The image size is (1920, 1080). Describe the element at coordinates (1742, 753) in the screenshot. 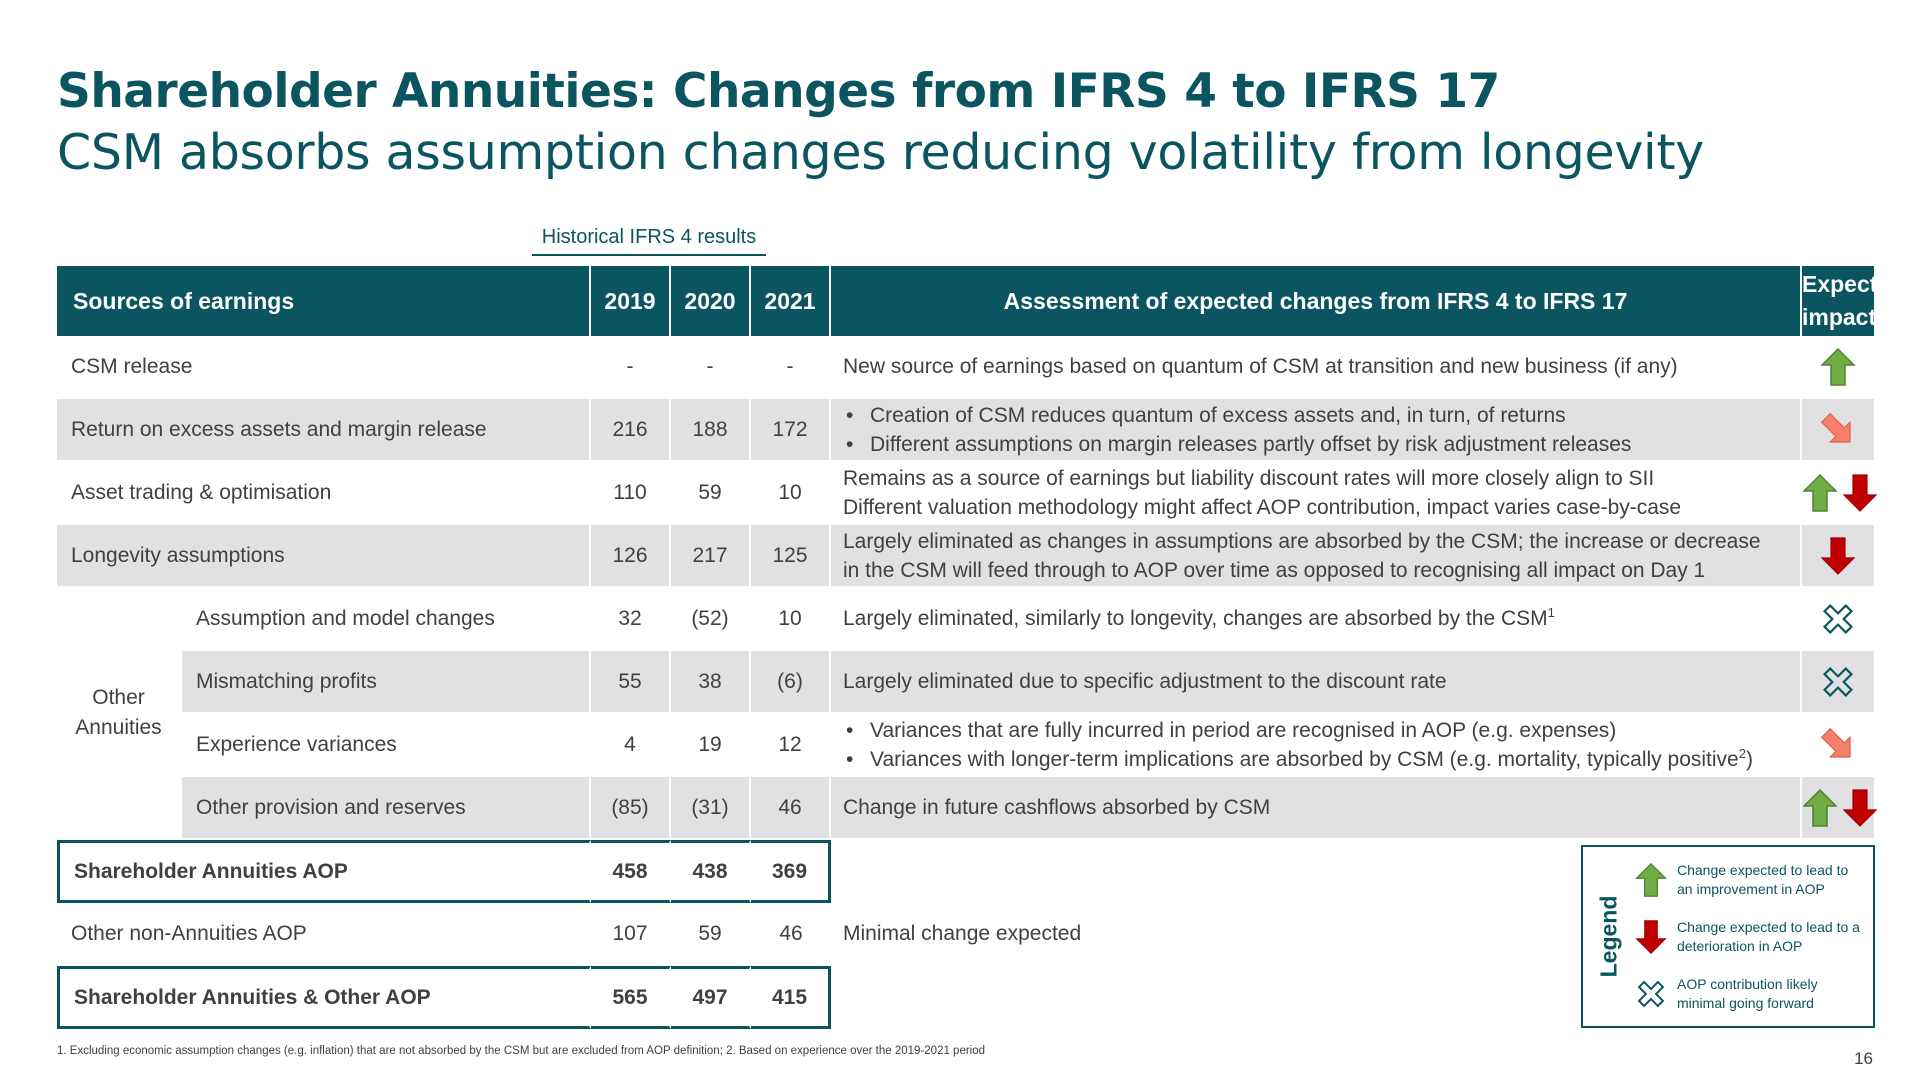

I see `footnote-ref: 2` at that location.